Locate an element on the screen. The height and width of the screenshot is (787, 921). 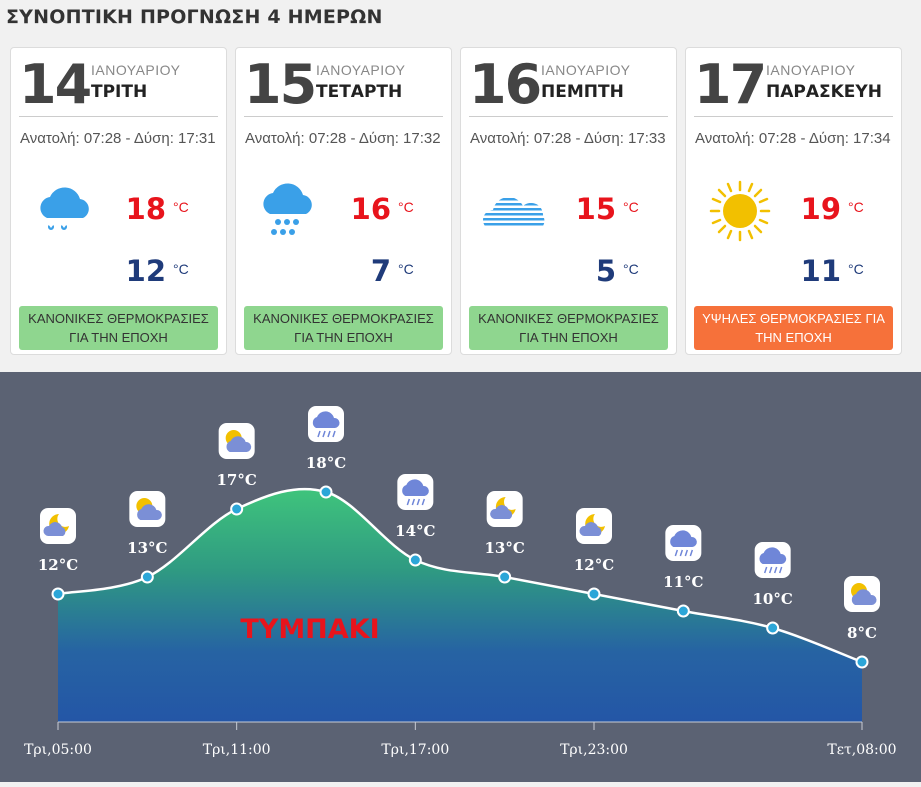
max-temperature: 15 is located at coordinates (595, 209).